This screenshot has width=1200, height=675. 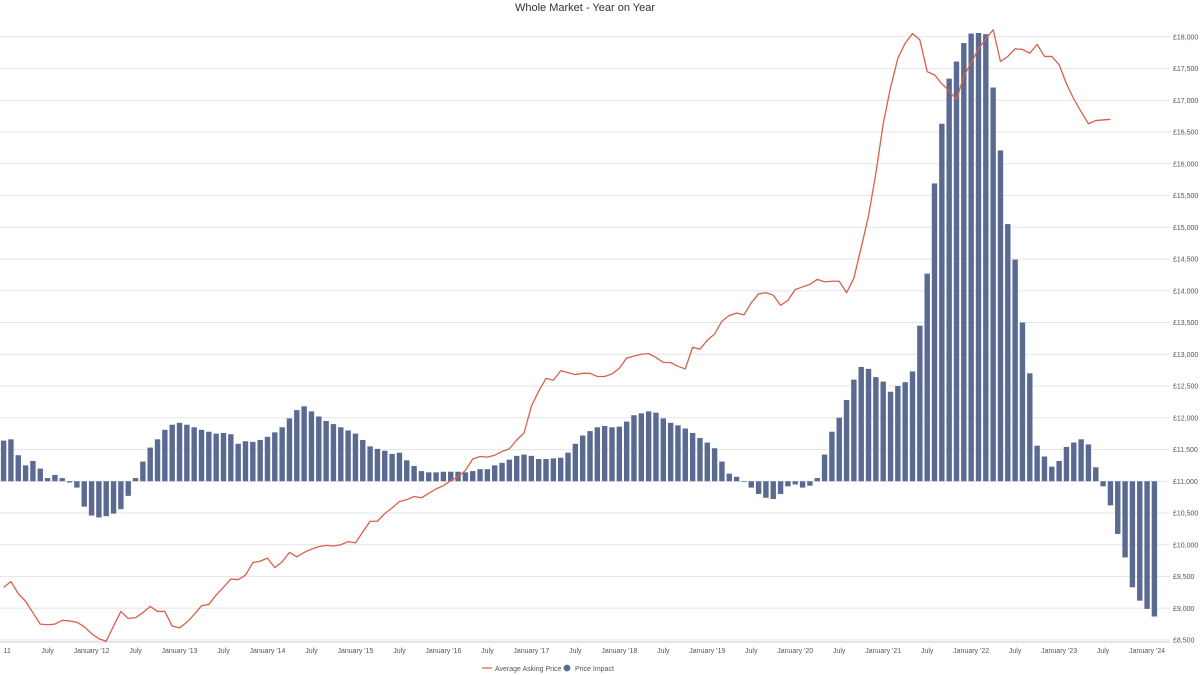 I want to click on legend-label-price-impact: Price Impact, so click(x=594, y=669).